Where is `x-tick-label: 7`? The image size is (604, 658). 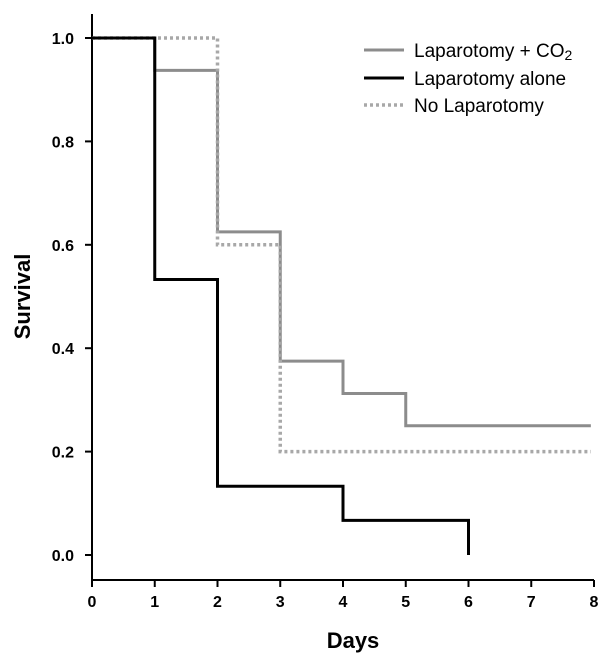
x-tick-label: 7 is located at coordinates (531, 602).